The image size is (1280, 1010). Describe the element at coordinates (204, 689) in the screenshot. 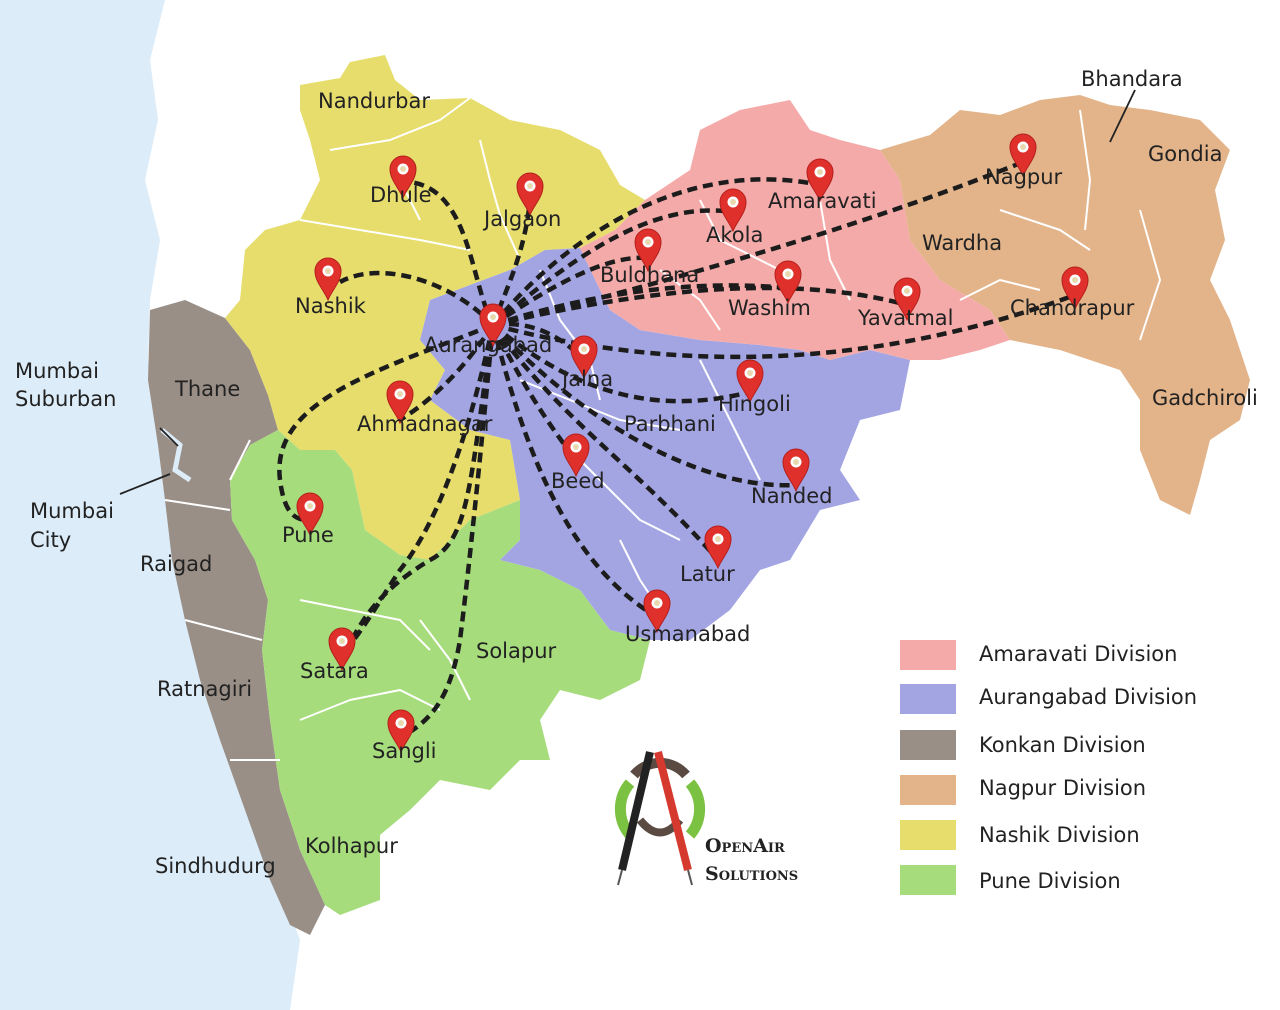

I see `label-ratnagiri: Ratnagiri` at that location.